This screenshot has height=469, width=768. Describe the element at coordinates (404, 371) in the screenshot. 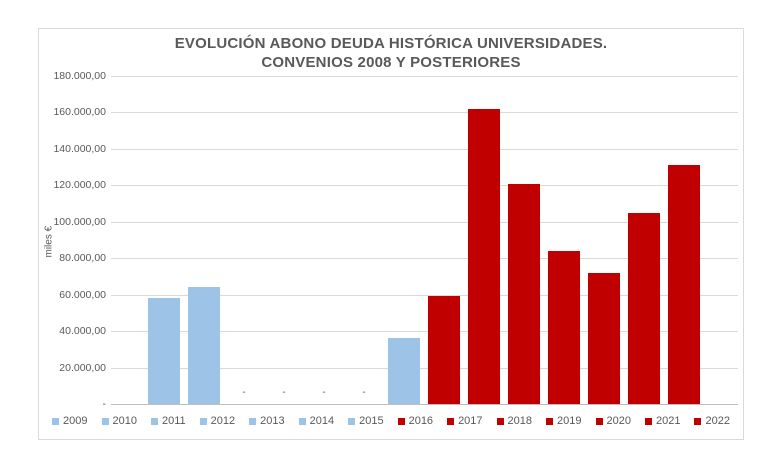

I see `bar-2015` at that location.